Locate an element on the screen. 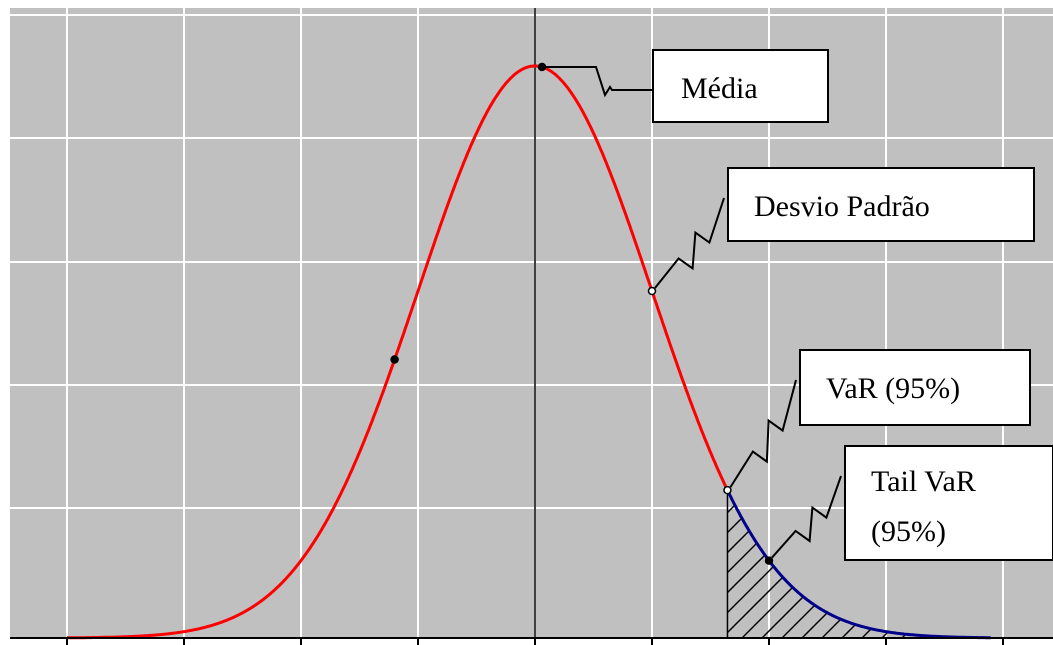 The height and width of the screenshot is (645, 1053). callout-label: VaR (95%) is located at coordinates (893, 388).